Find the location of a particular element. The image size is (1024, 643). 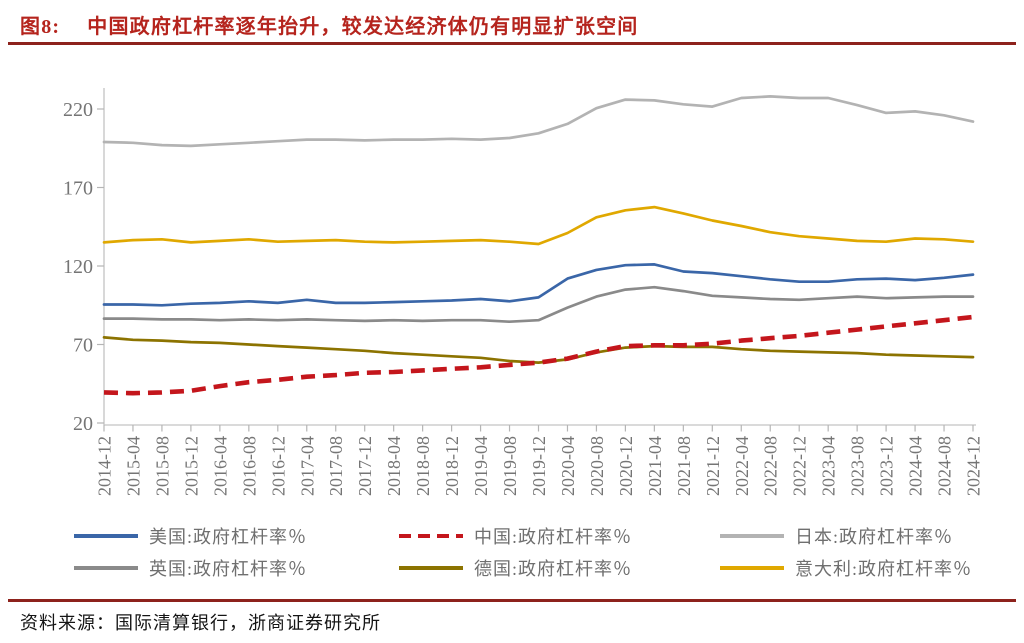

y-tick-label: 220 is located at coordinates (78, 110).